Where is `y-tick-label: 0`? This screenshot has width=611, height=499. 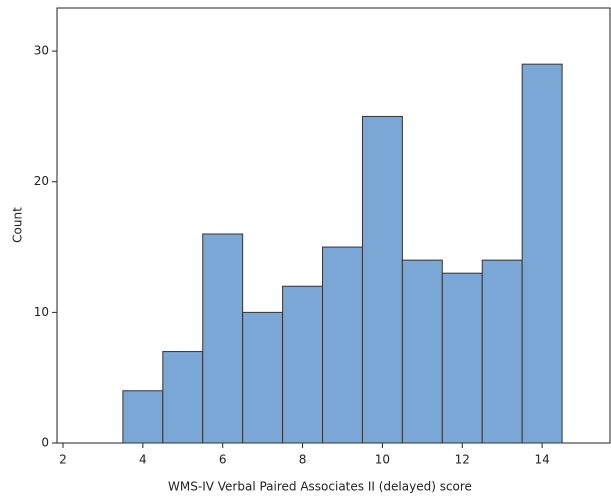 y-tick-label: 0 is located at coordinates (45, 443).